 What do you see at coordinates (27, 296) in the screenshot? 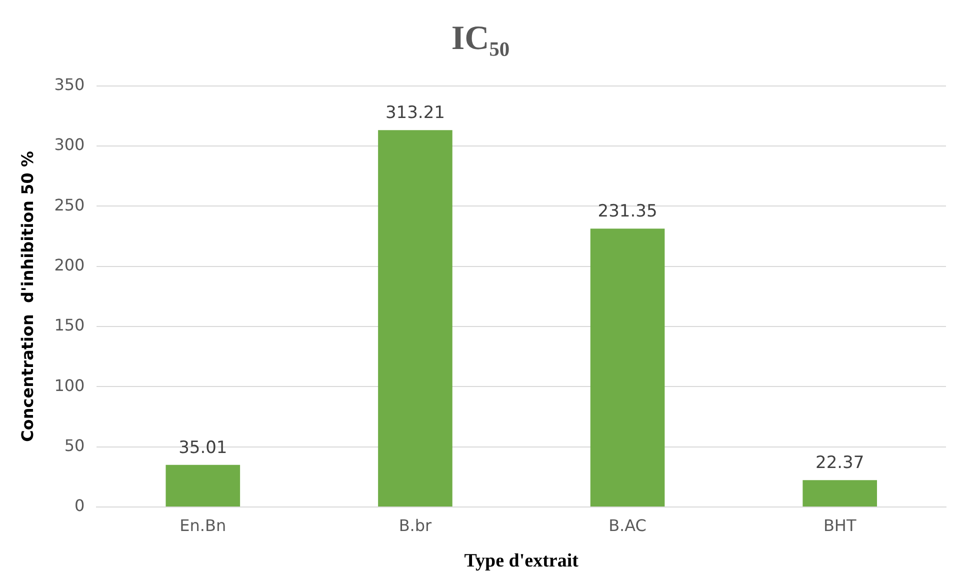
I see `y-axis-title: Concentration d'inhibition 50 %` at bounding box center [27, 296].